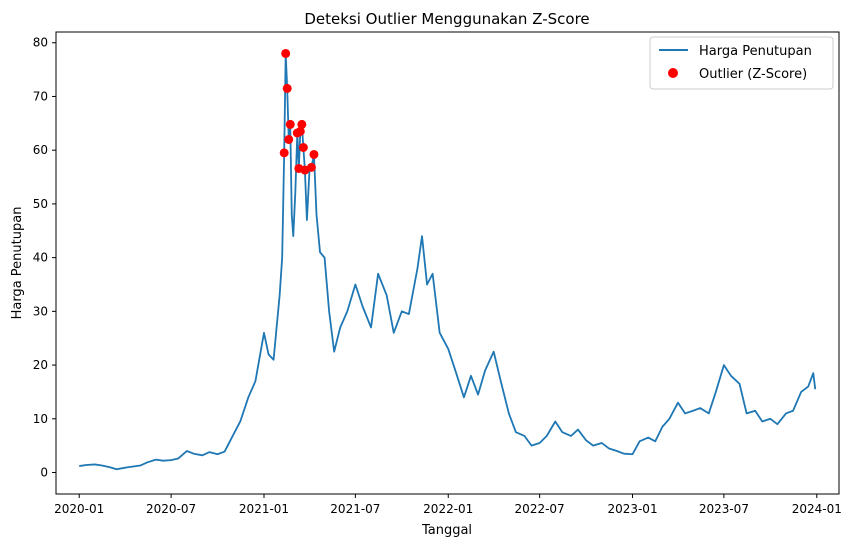  What do you see at coordinates (540, 509) in the screenshot?
I see `x-tick-label: 2022-07` at bounding box center [540, 509].